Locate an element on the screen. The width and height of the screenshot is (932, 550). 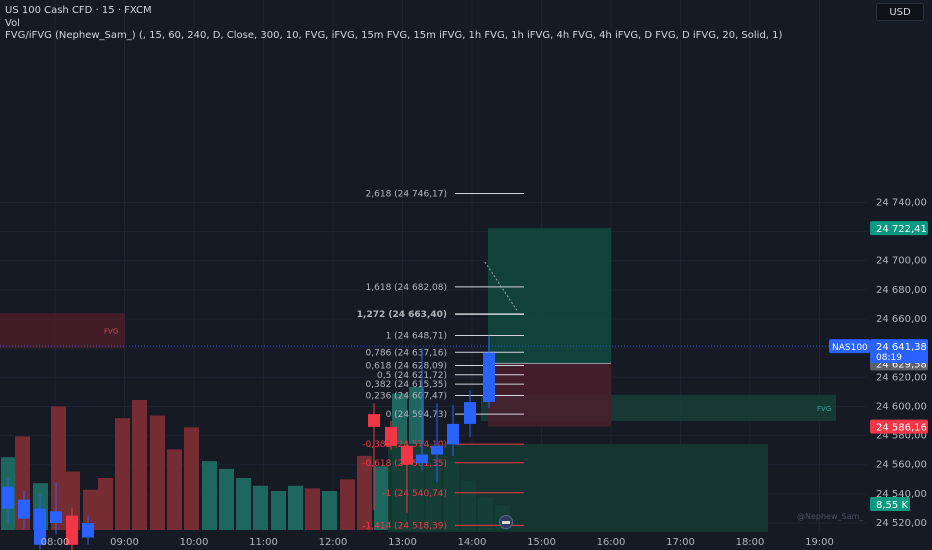
us-flag-event-icon is located at coordinates (506, 522).